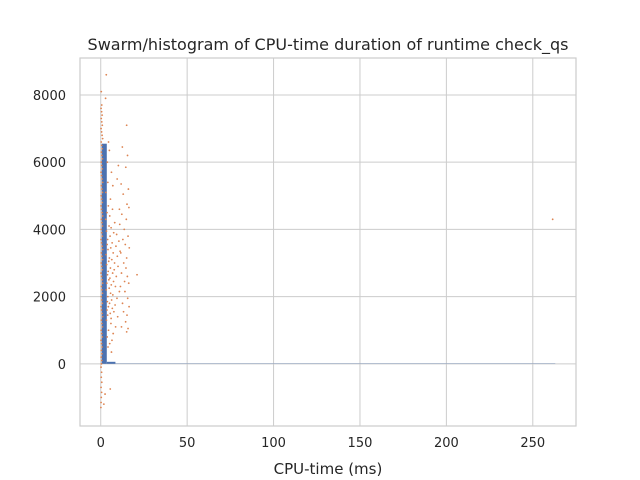  I want to click on y-tick-label: 6000, so click(49, 163).